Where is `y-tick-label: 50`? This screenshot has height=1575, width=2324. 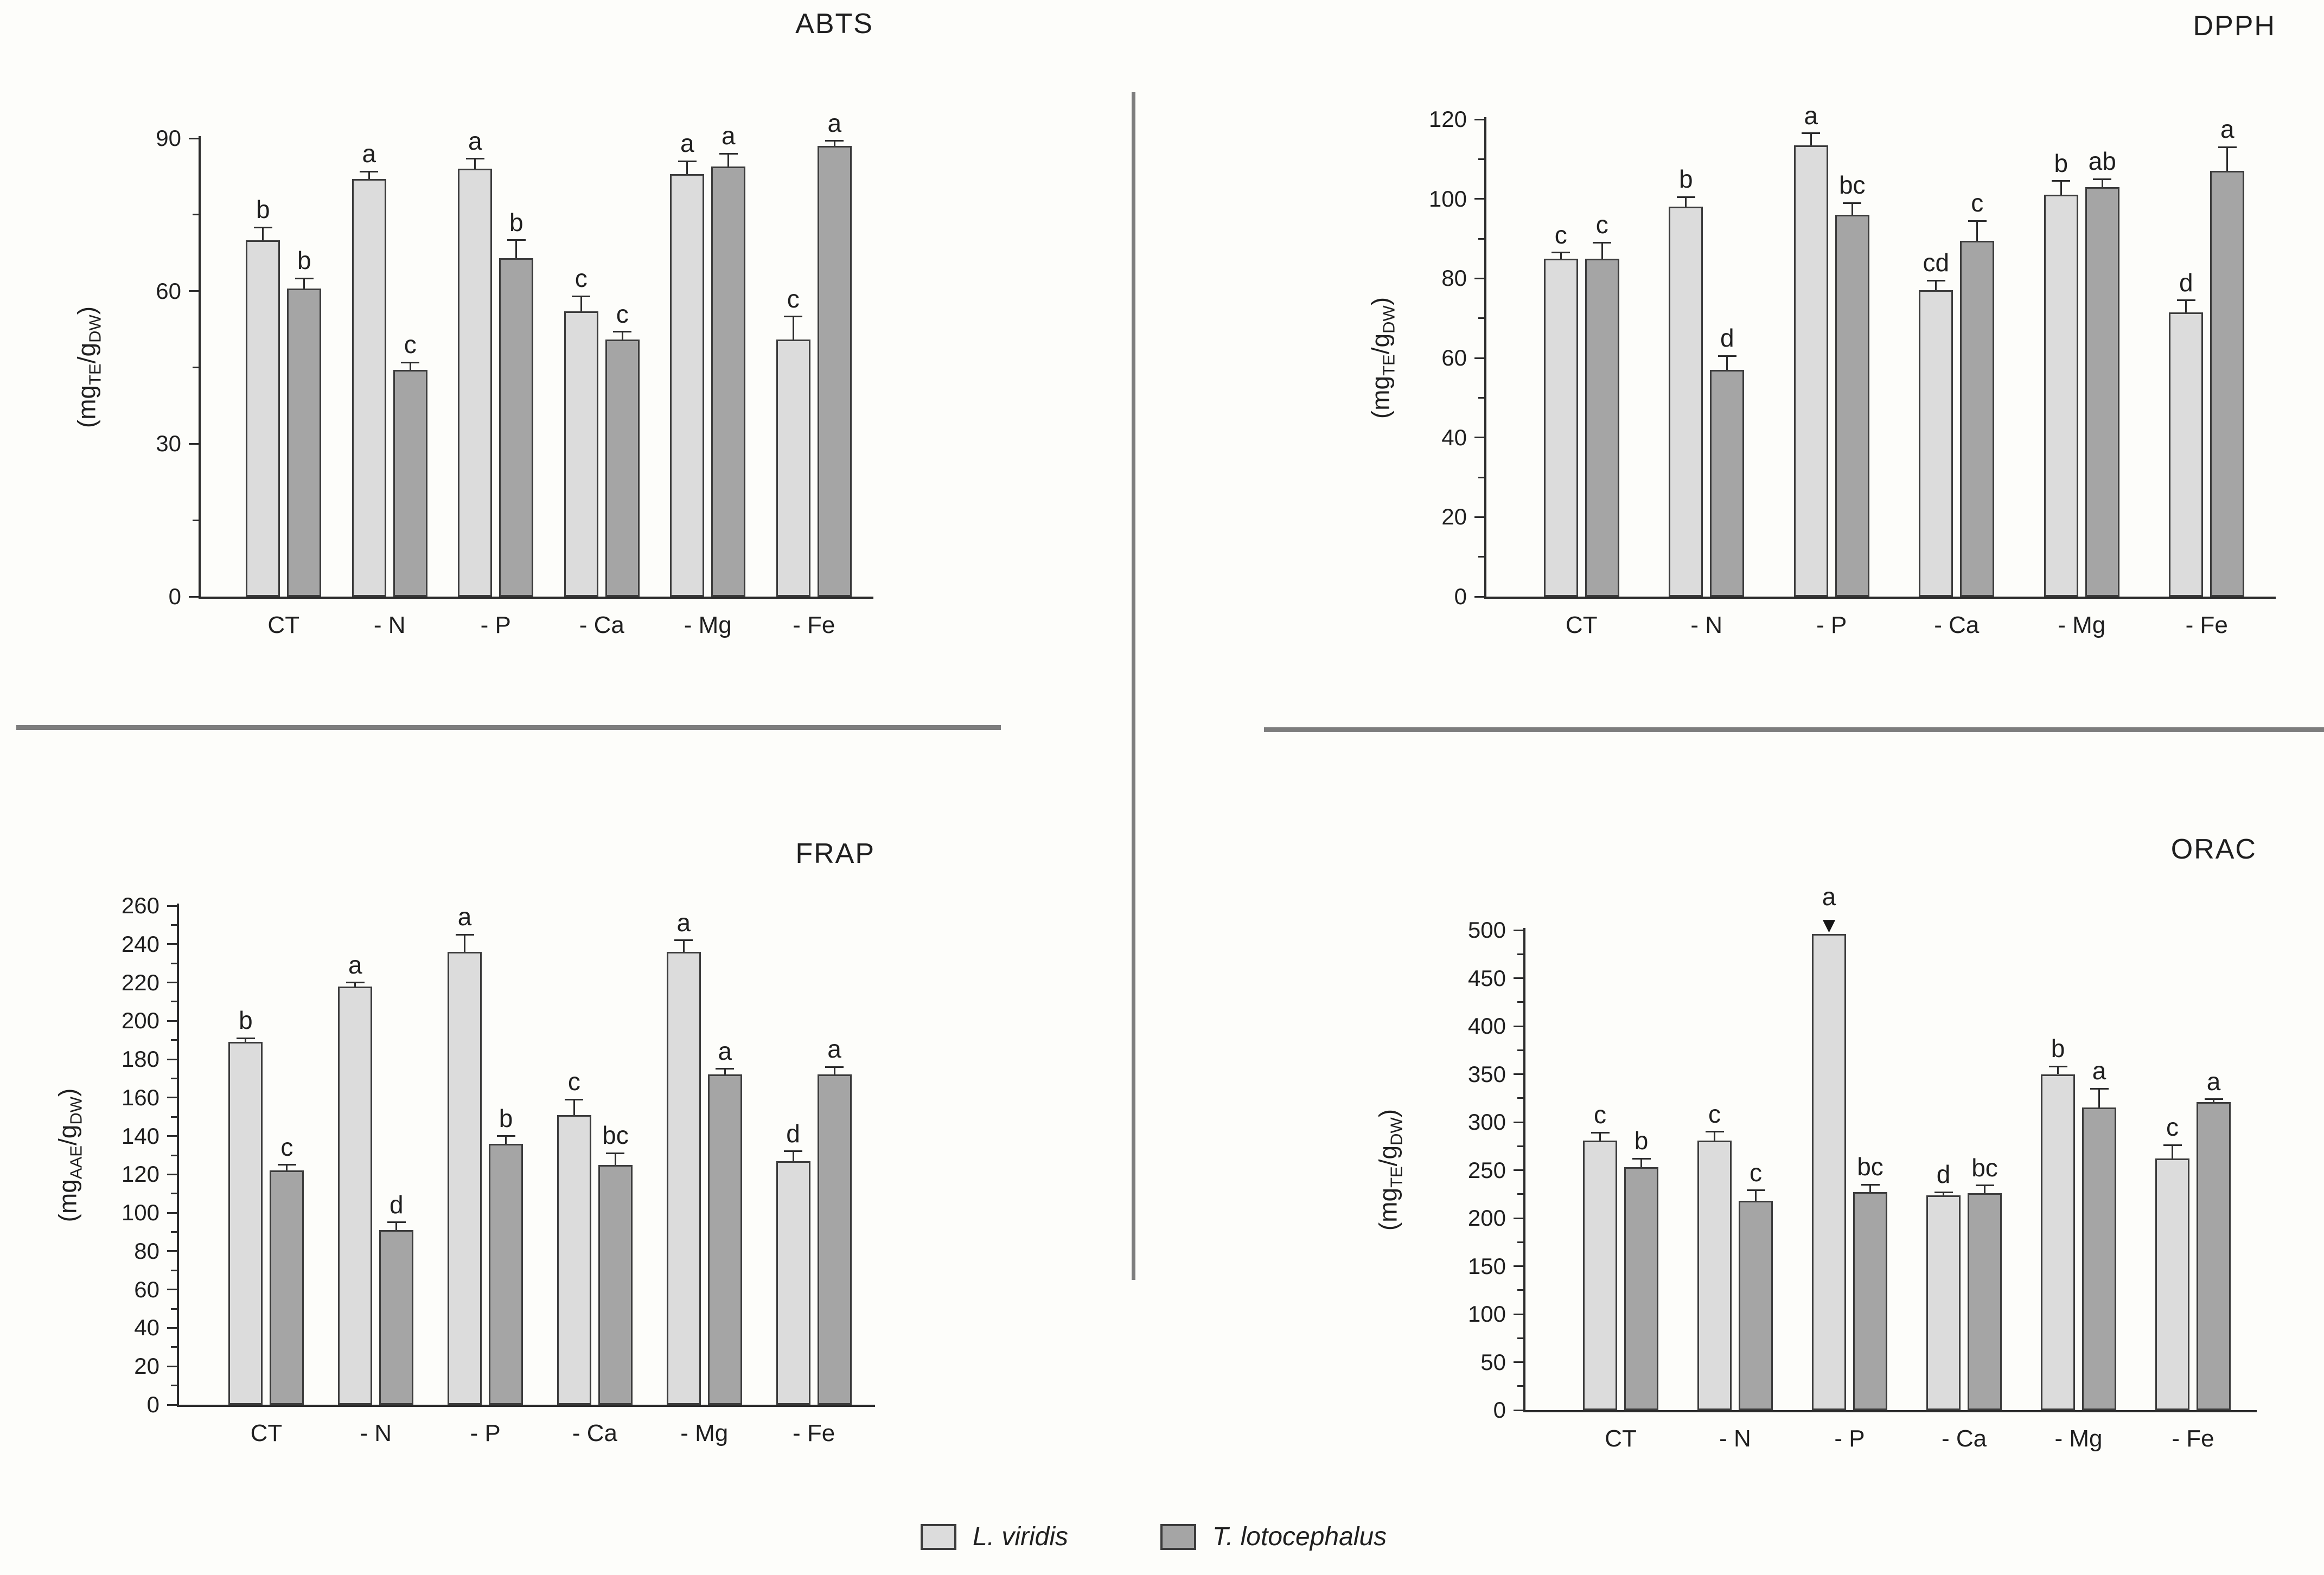
y-tick-label: 50 is located at coordinates (1493, 1362).